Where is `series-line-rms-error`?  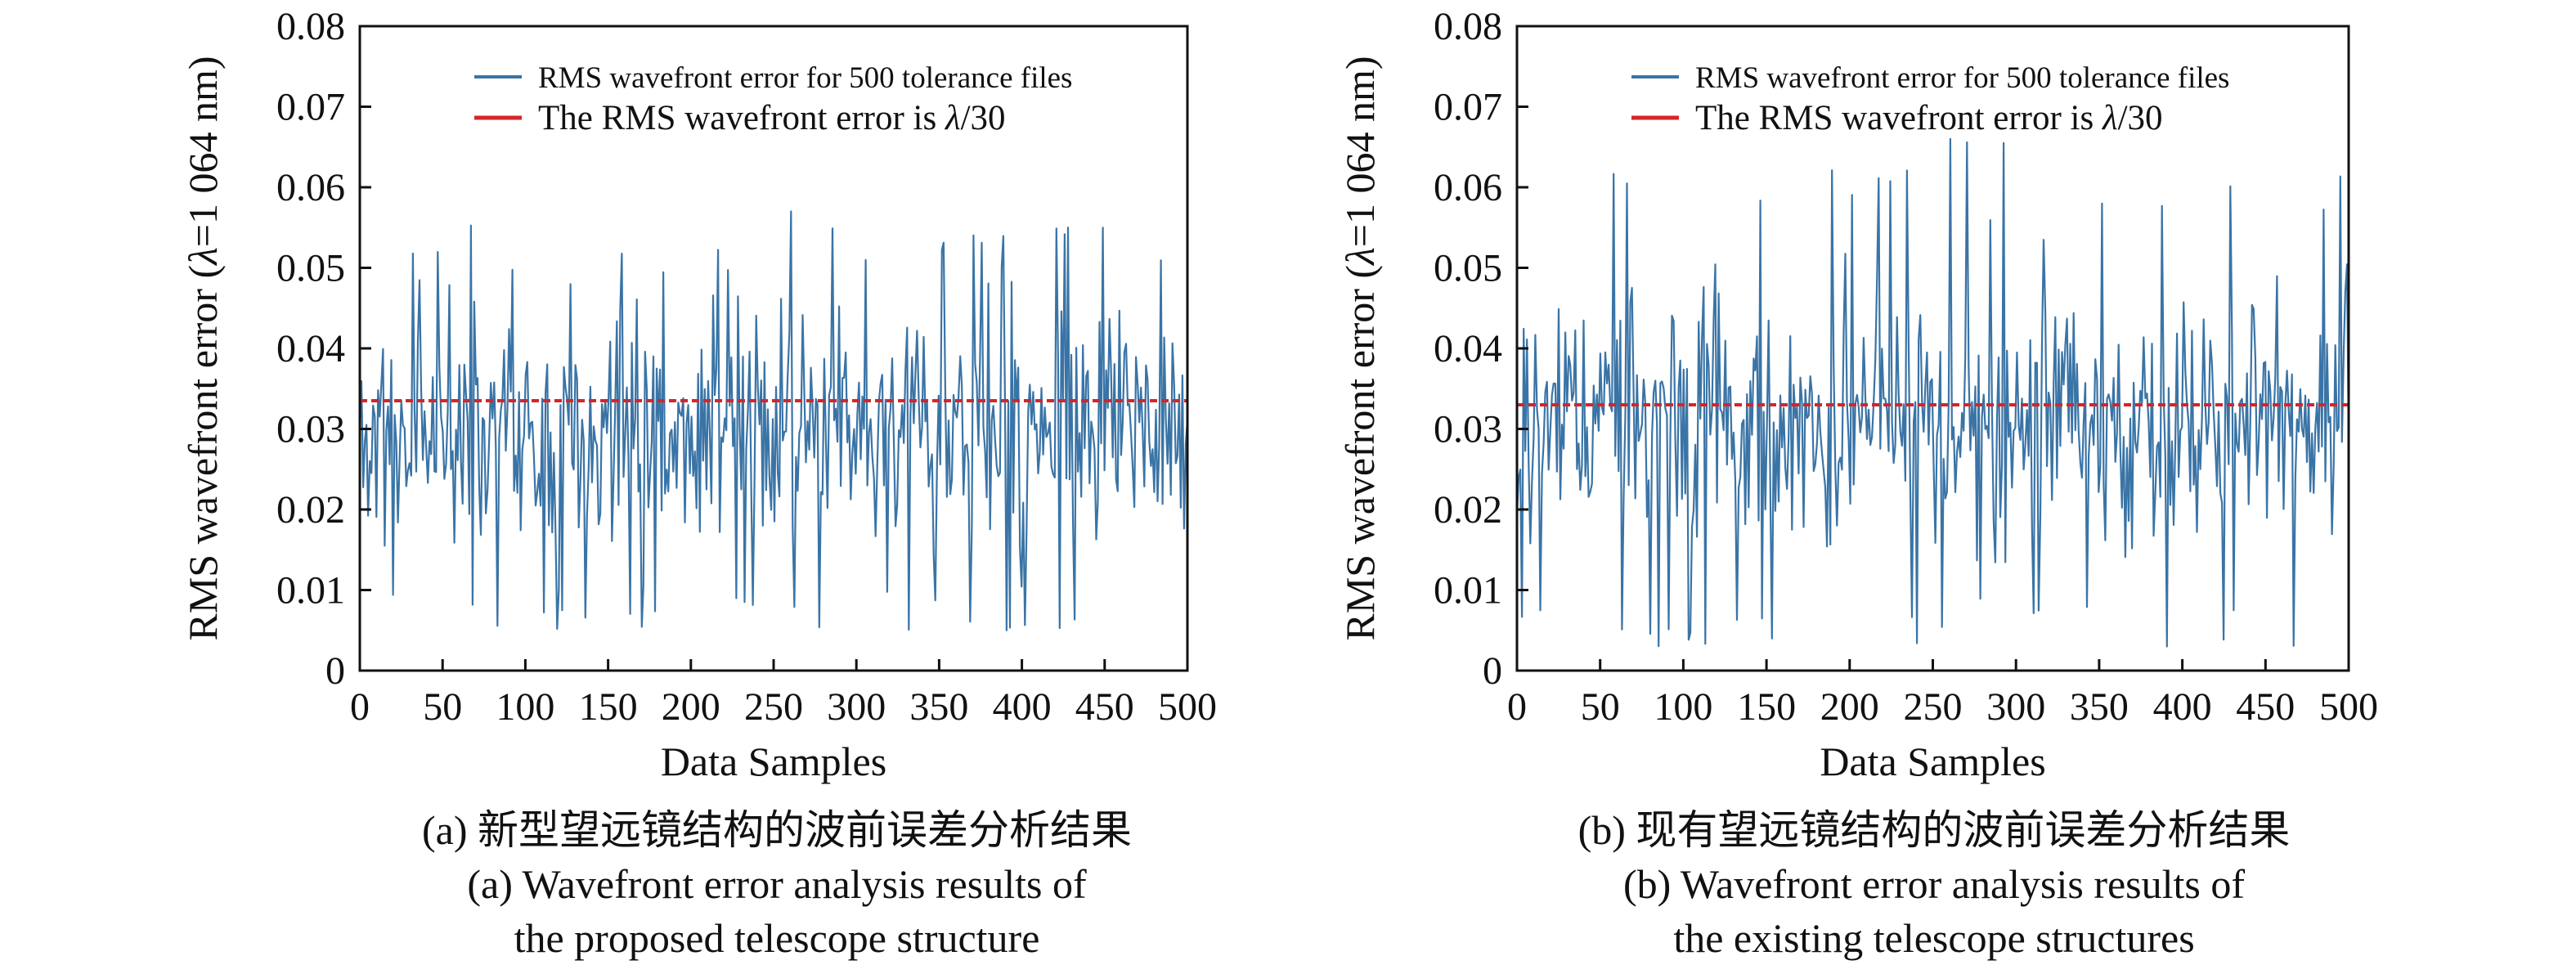
series-line-rms-error is located at coordinates (773, 420).